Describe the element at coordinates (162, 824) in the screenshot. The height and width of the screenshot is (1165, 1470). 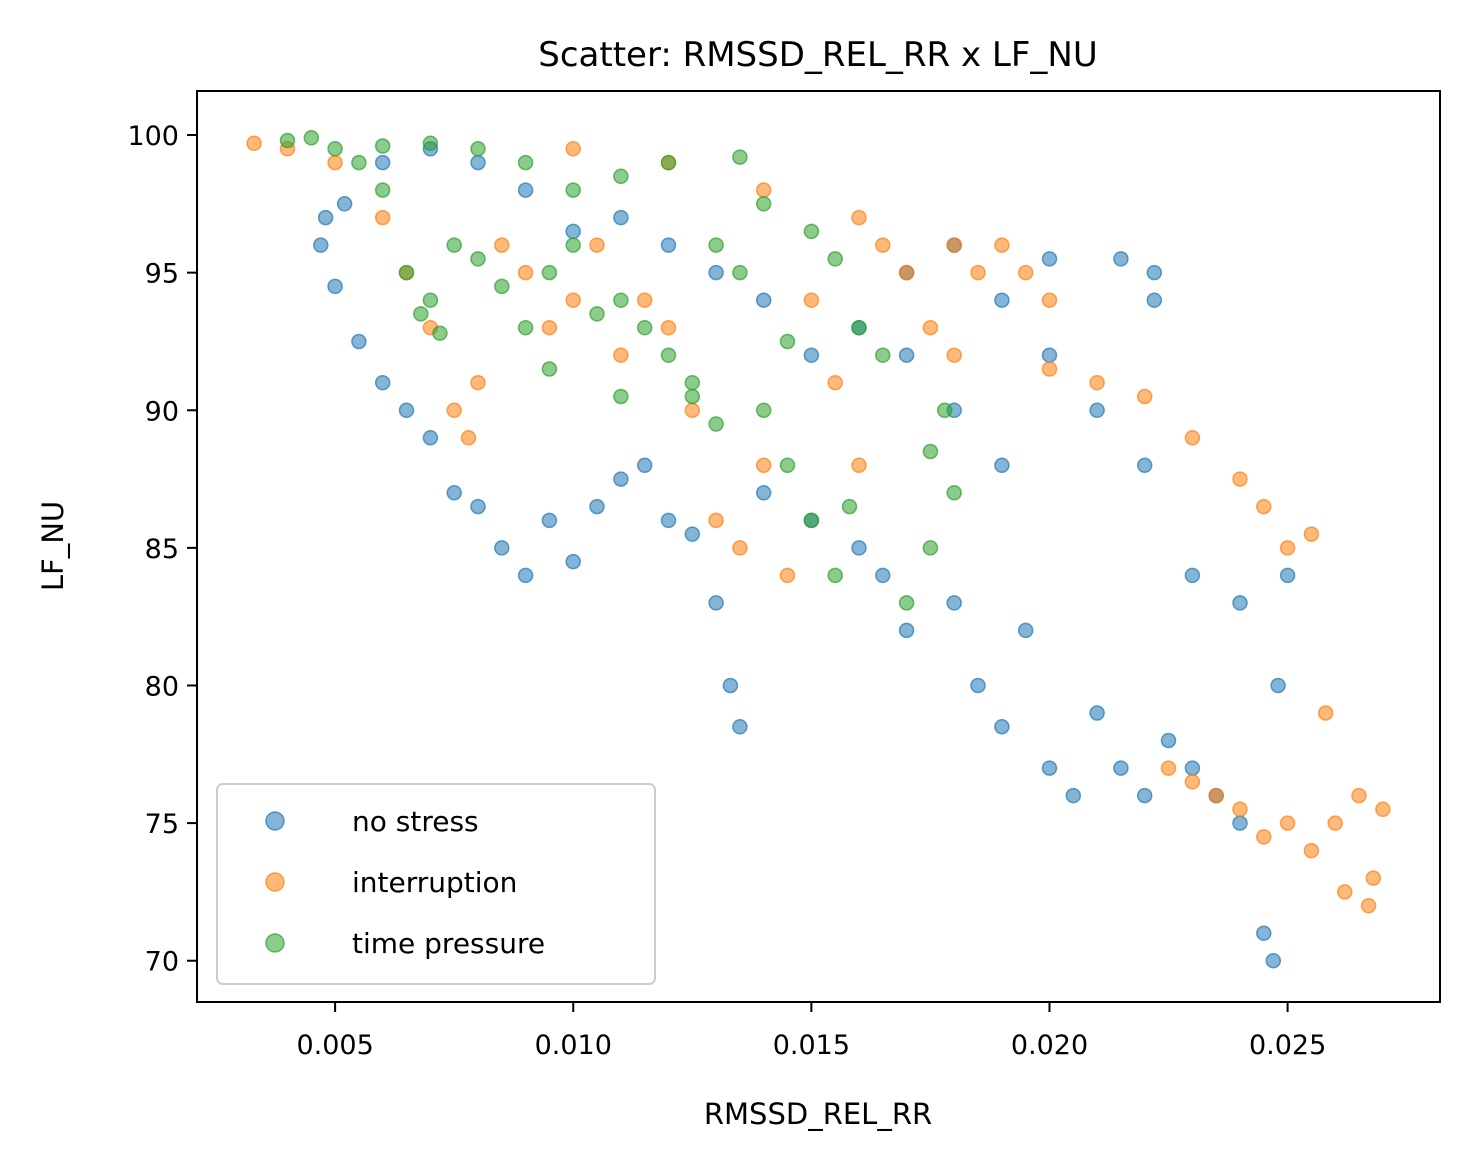
I see `y-tick-label: 75` at that location.